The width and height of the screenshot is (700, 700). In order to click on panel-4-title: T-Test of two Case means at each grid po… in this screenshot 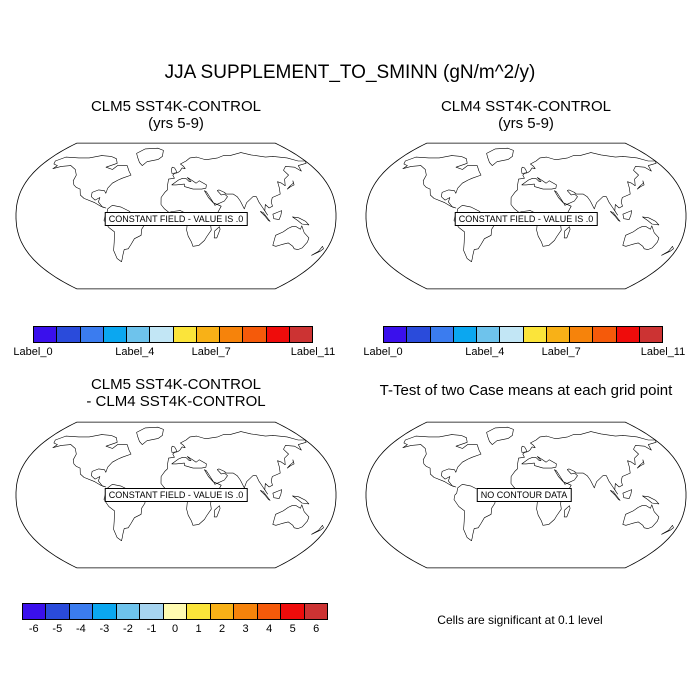, I will do `click(526, 390)`.